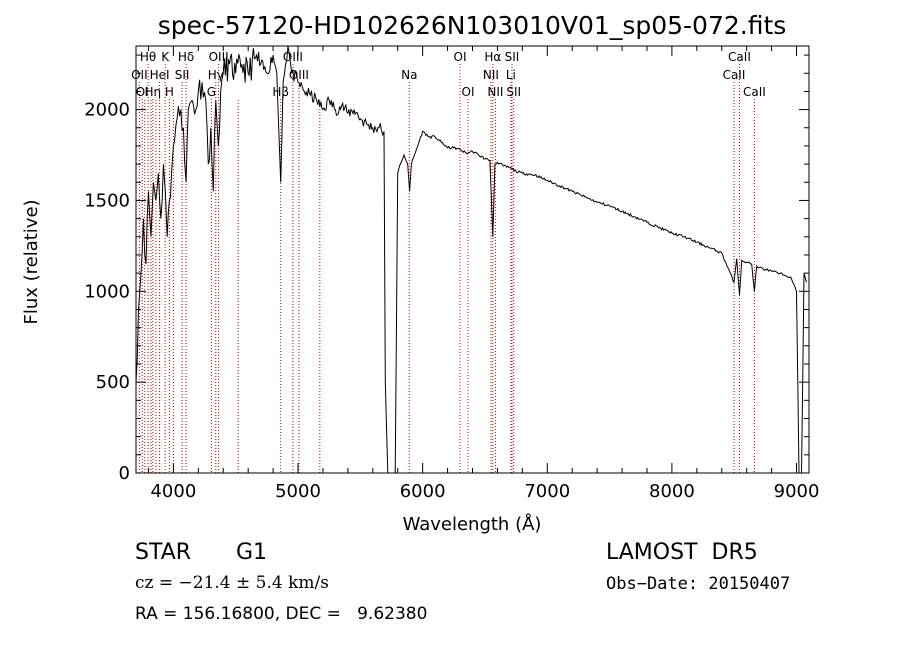 This screenshot has width=900, height=649. I want to click on x-tick-label: 5000, so click(298, 491).